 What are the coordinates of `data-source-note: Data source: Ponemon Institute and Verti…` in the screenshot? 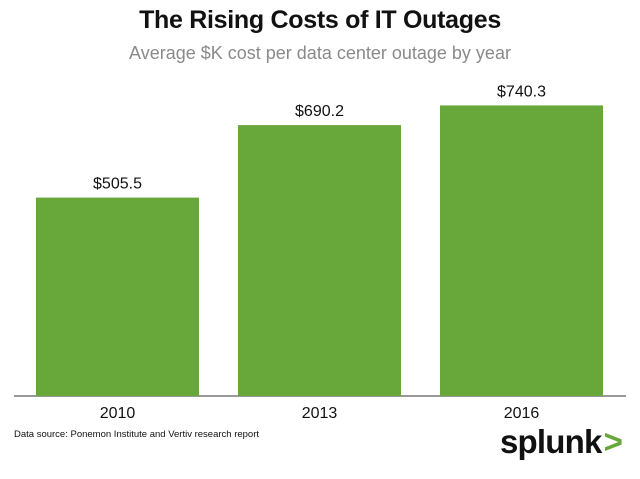 It's located at (137, 434).